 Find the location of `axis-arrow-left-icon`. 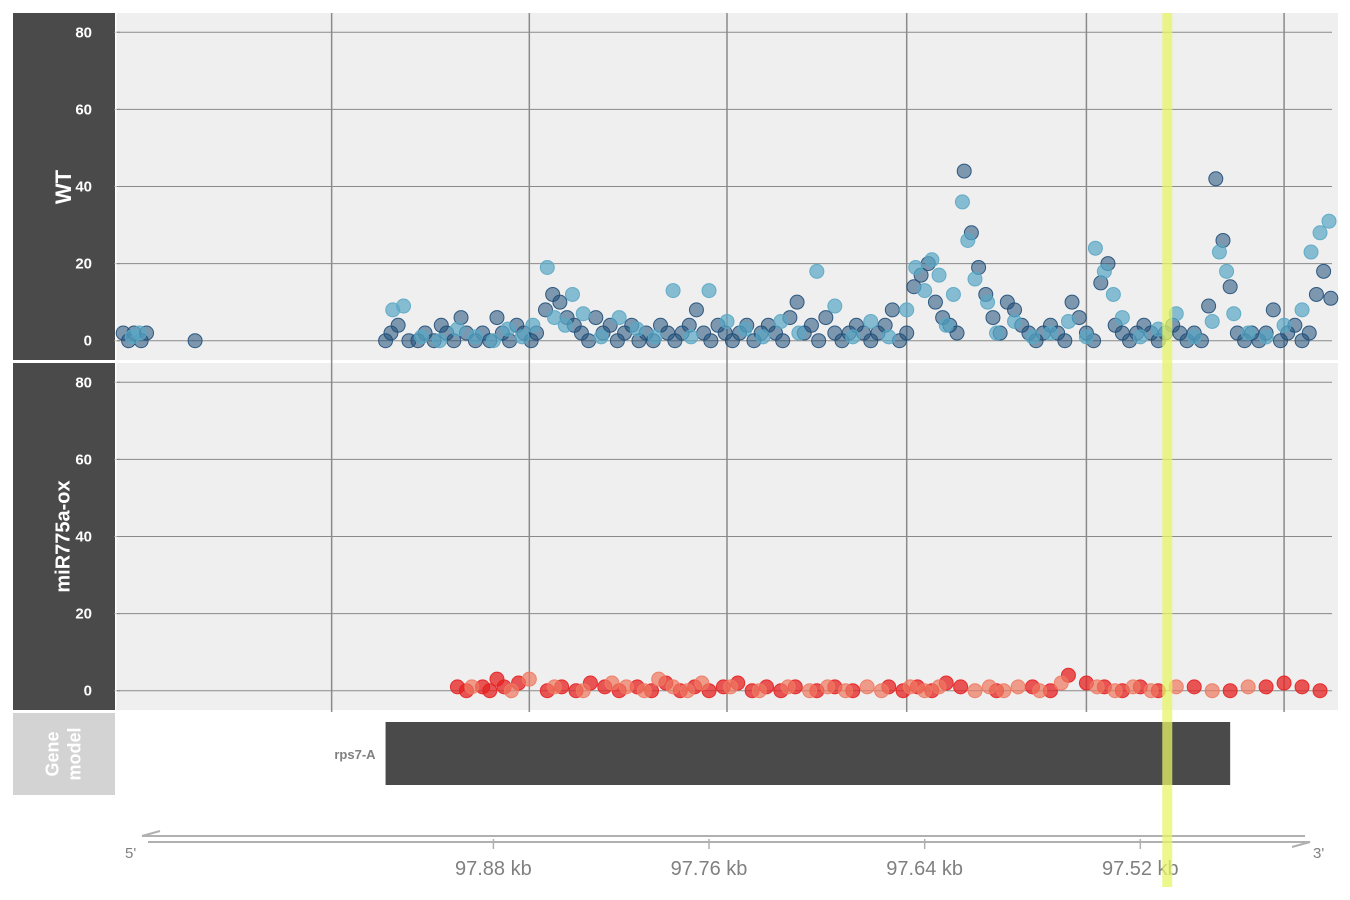

axis-arrow-left-icon is located at coordinates (151, 833).